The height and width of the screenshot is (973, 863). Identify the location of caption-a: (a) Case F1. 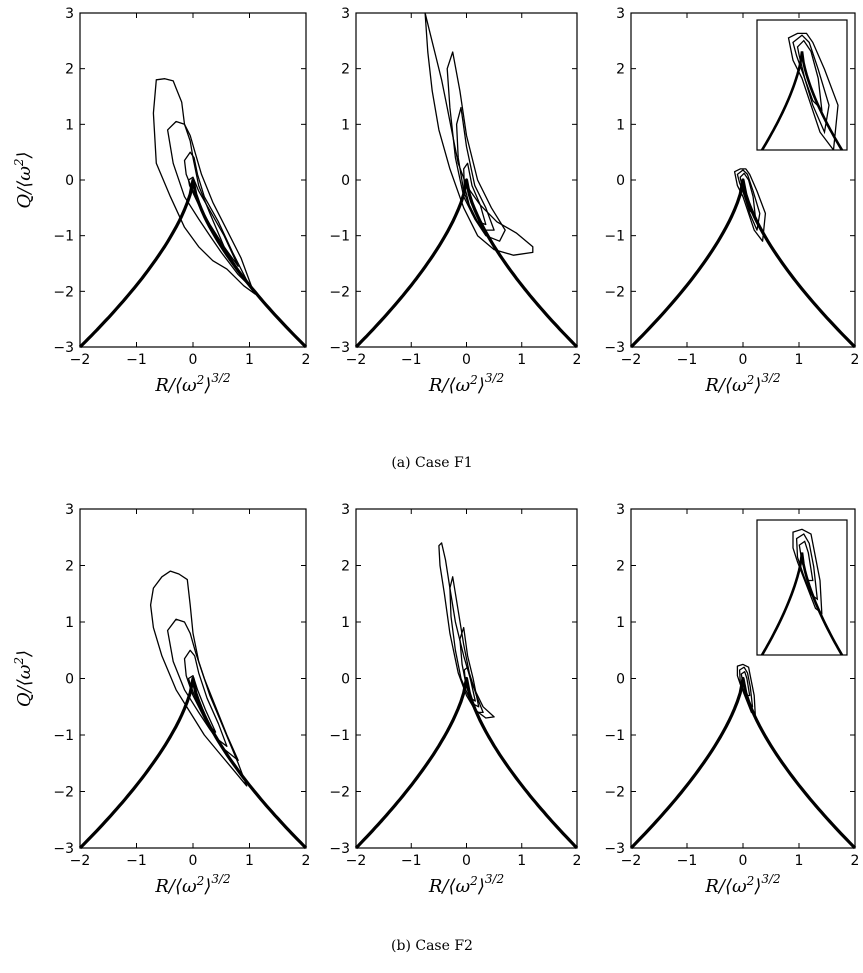
(431, 463).